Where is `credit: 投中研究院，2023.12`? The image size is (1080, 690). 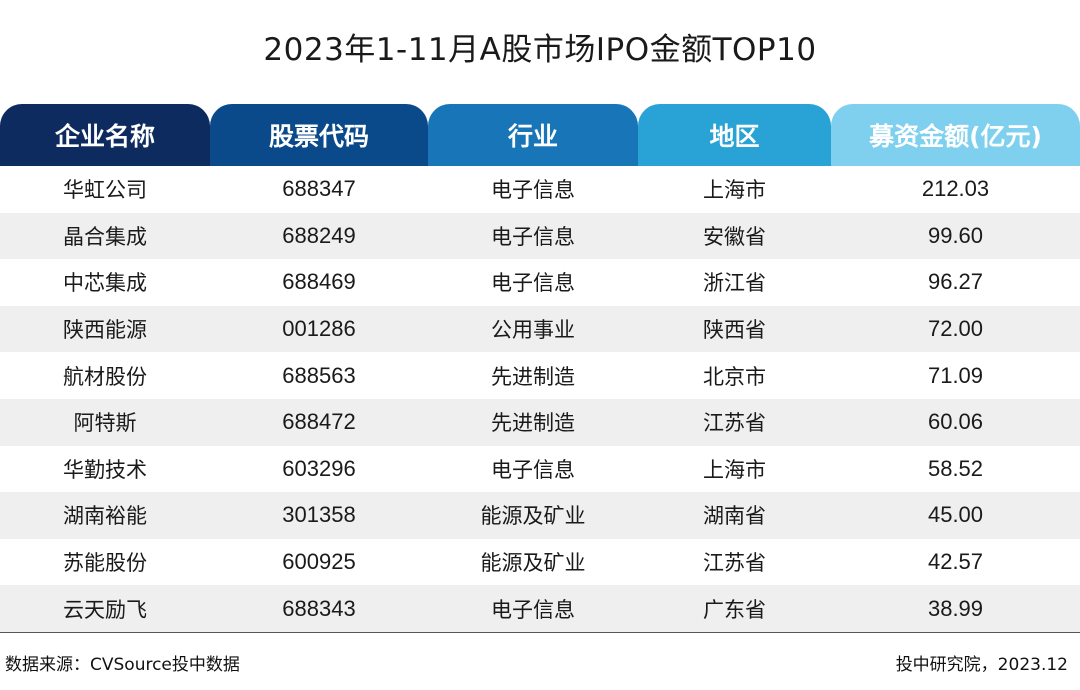
credit: 投中研究院，2023.12 is located at coordinates (981, 665).